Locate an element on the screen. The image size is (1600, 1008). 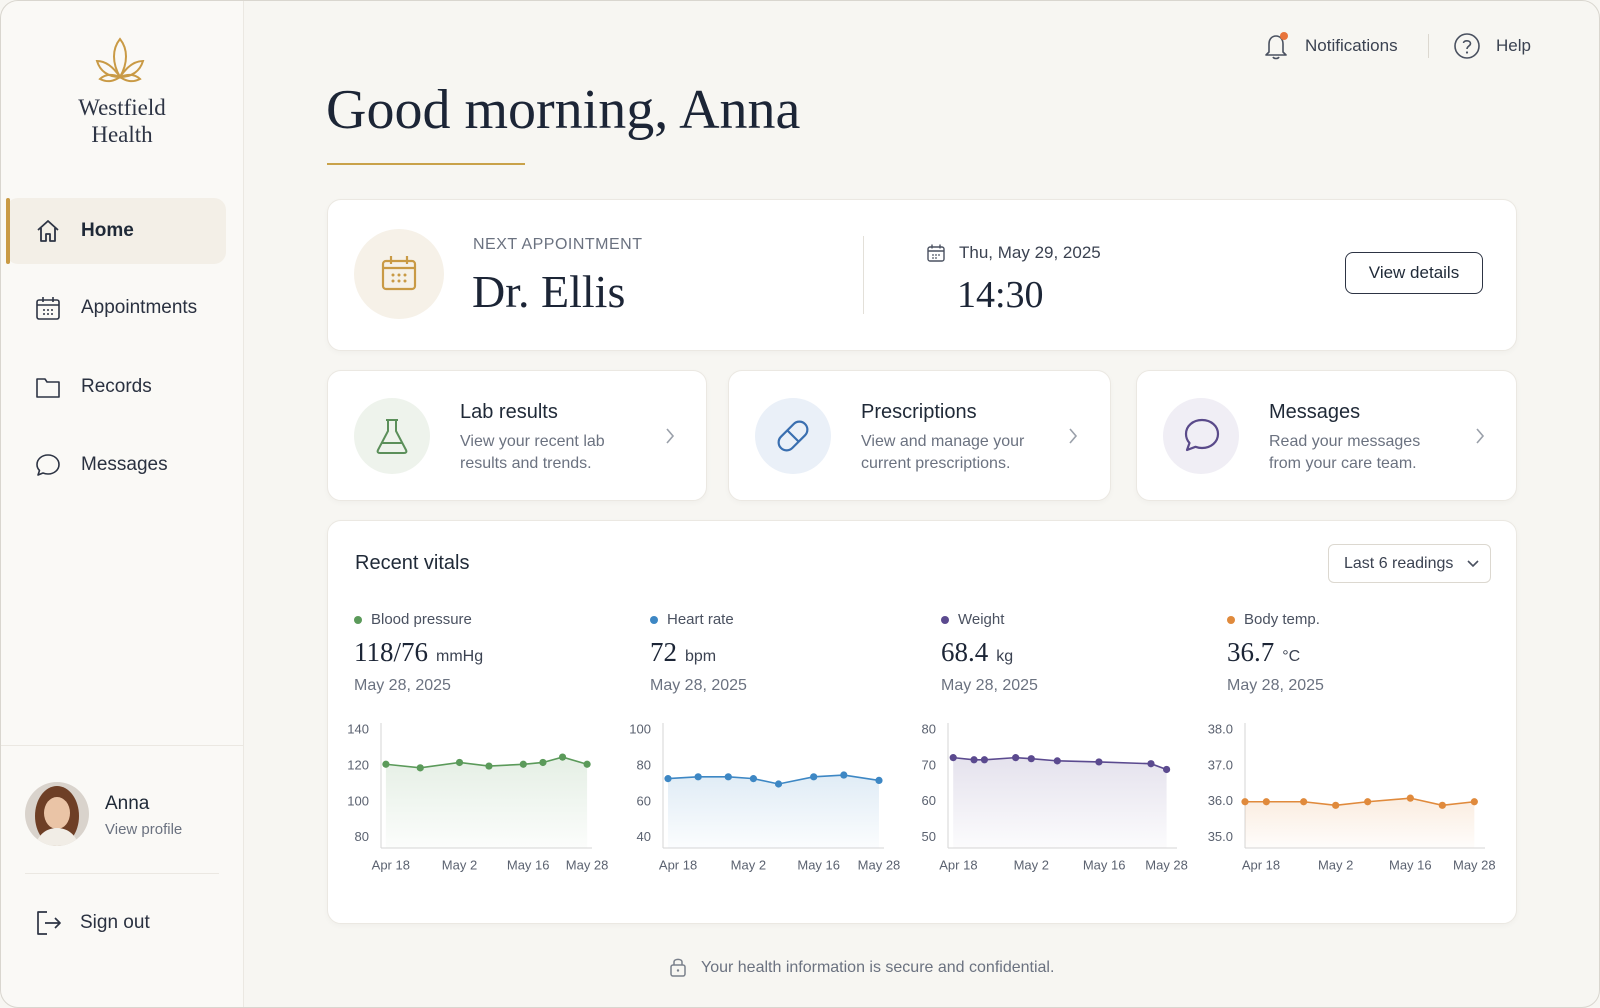
nav-item: Records is located at coordinates (116, 387).